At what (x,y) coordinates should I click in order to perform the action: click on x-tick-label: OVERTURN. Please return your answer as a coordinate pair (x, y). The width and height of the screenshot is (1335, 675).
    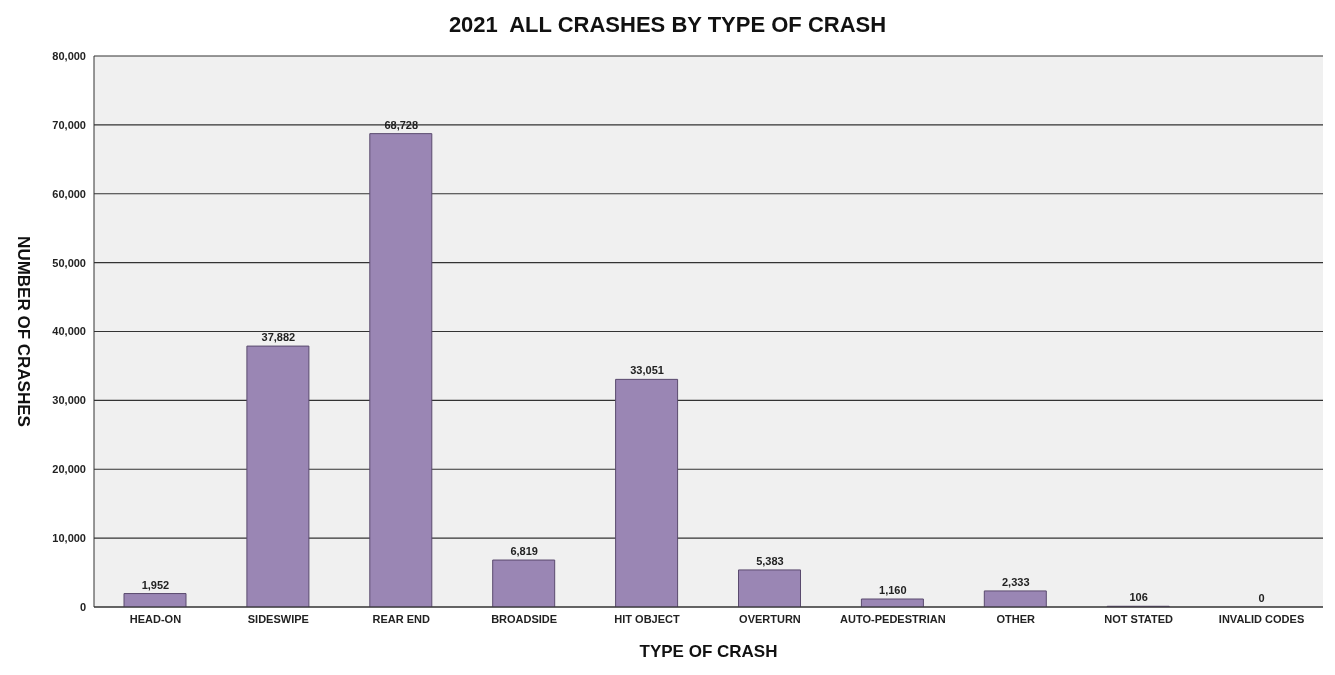
    Looking at the image, I should click on (770, 618).